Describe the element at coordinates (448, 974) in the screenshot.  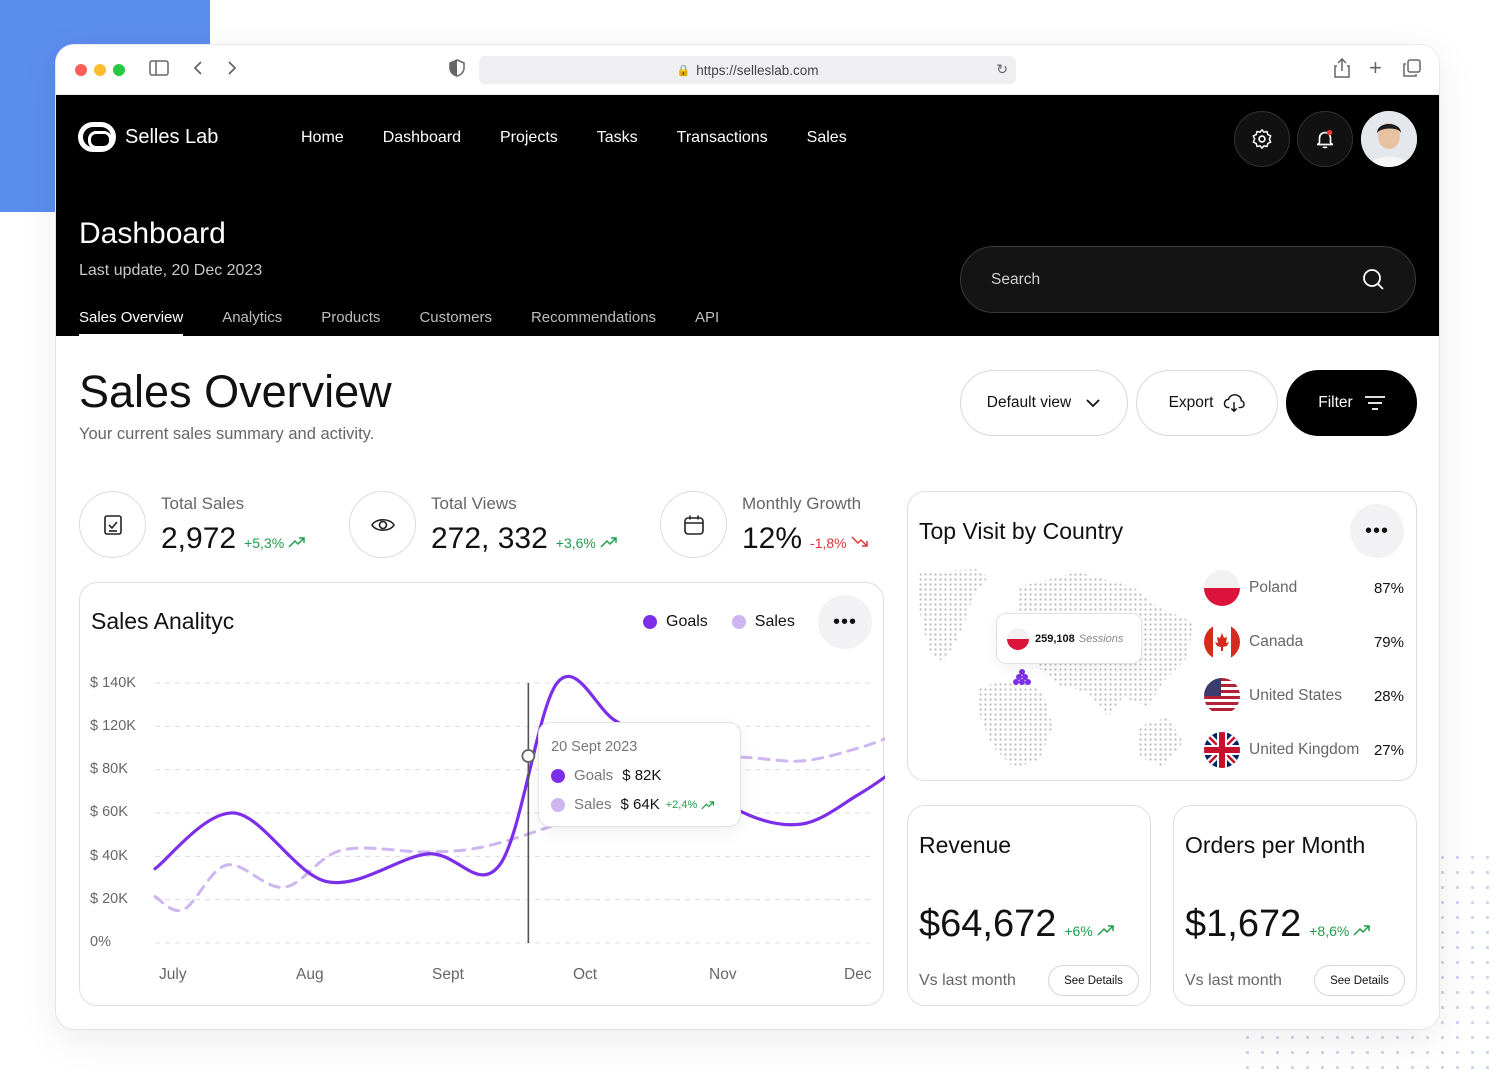
I see `x-tick: Sept` at that location.